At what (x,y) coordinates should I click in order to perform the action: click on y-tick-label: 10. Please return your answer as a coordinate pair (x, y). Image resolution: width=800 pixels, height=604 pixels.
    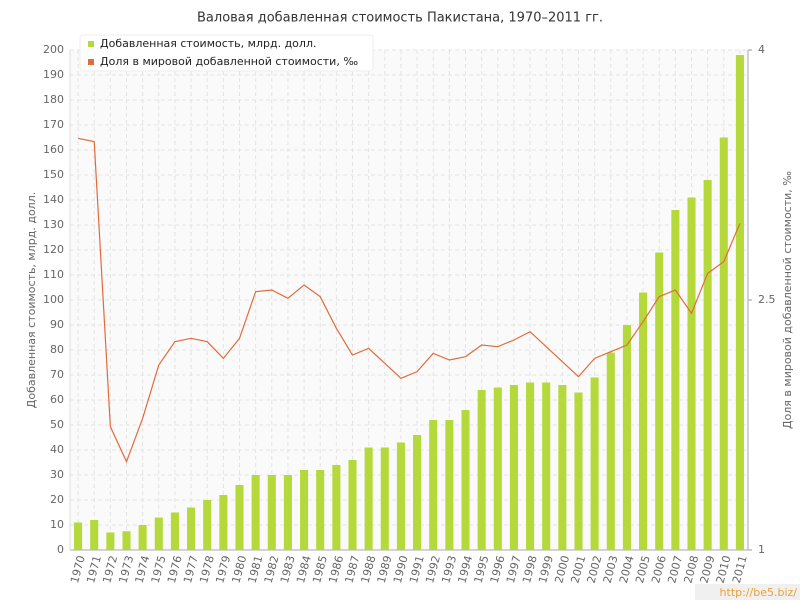
    Looking at the image, I should click on (57, 524).